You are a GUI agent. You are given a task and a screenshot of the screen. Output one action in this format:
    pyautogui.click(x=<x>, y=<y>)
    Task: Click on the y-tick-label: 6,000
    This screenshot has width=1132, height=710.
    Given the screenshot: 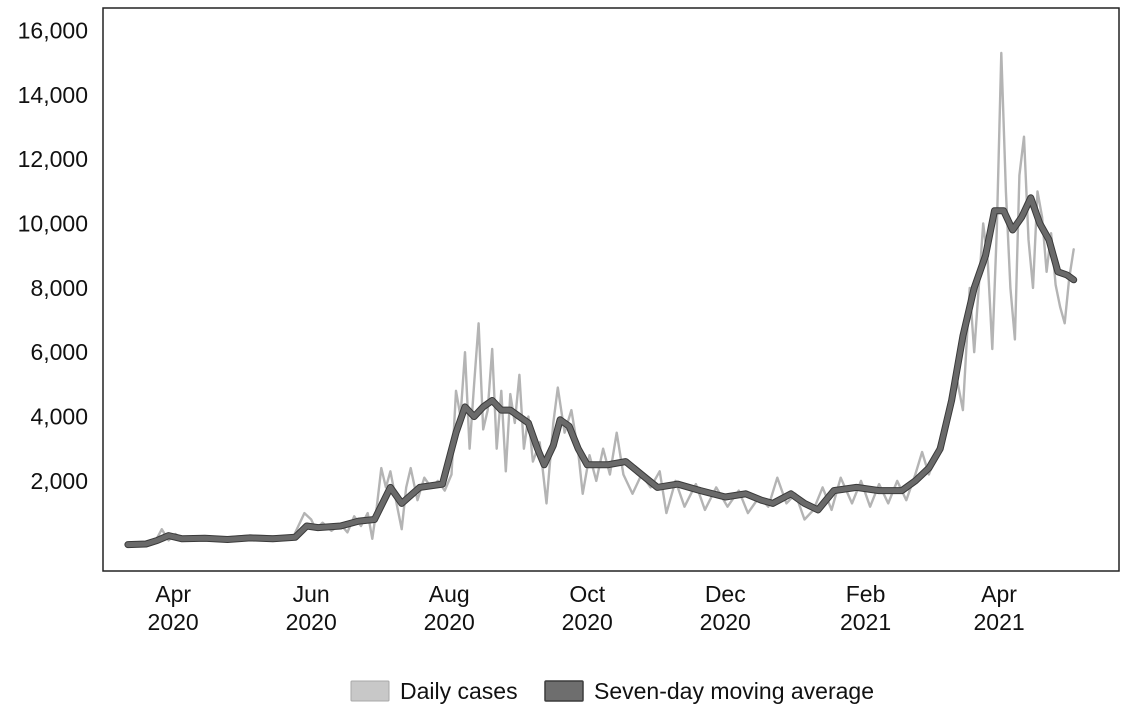 What is the action you would take?
    pyautogui.click(x=59, y=352)
    